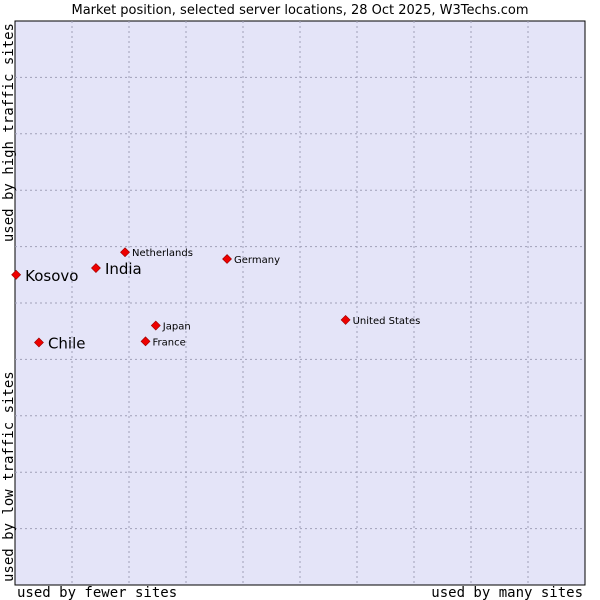 The image size is (600, 600). I want to click on y-axis-label-bottom: used by low traffic sites, so click(9, 476).